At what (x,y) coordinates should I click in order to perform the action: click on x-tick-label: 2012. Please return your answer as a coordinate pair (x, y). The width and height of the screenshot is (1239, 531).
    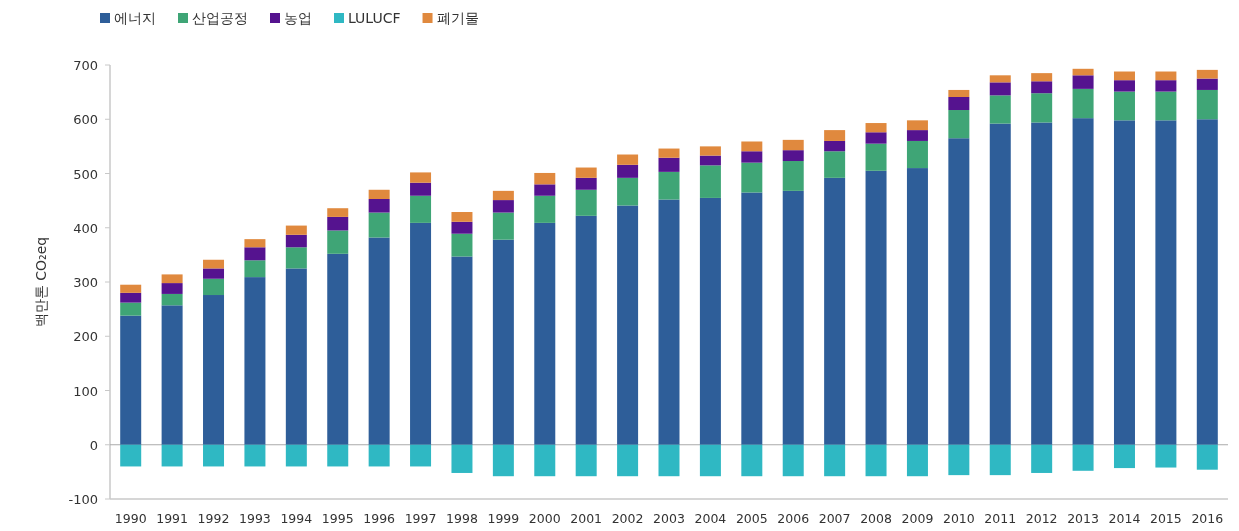
    Looking at the image, I should click on (1041, 518).